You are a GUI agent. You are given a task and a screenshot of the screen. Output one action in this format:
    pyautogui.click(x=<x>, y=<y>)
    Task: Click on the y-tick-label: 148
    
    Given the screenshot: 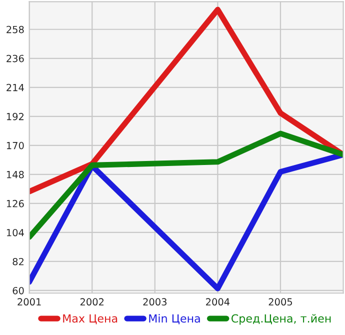 What is the action you would take?
    pyautogui.click(x=15, y=174)
    